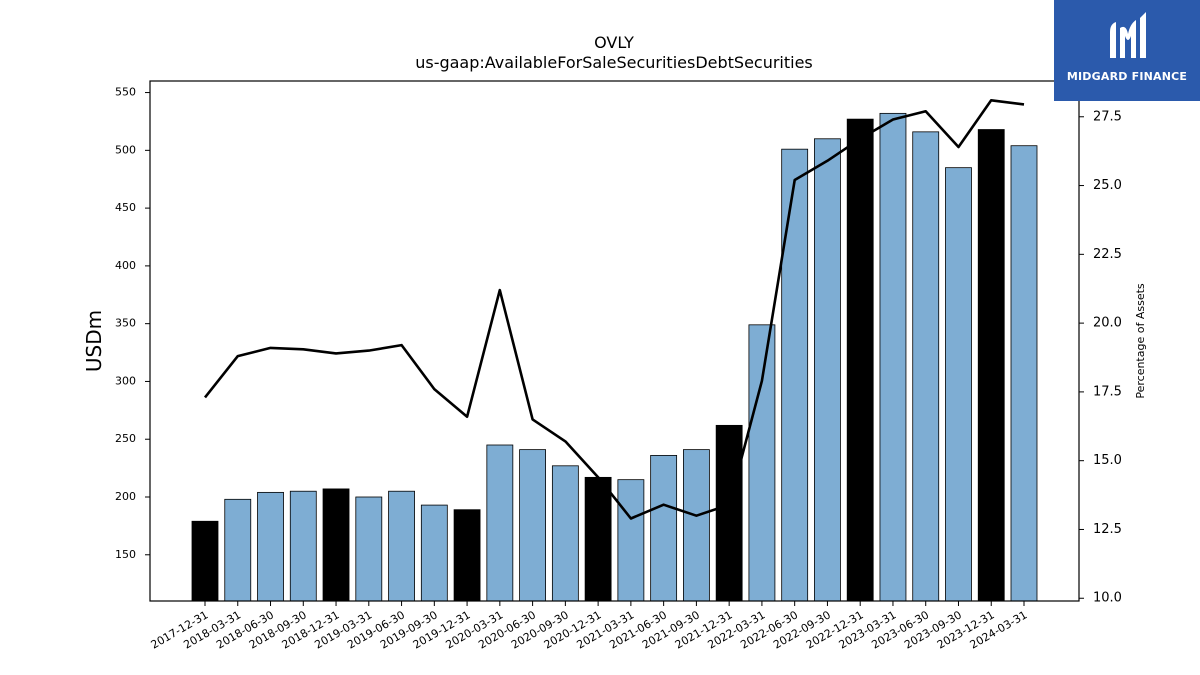  I want to click on y2-axis: 10.0 12.5 15.0 17.5 20.0 22.5 25.0 27.5, so click(1100, 357).